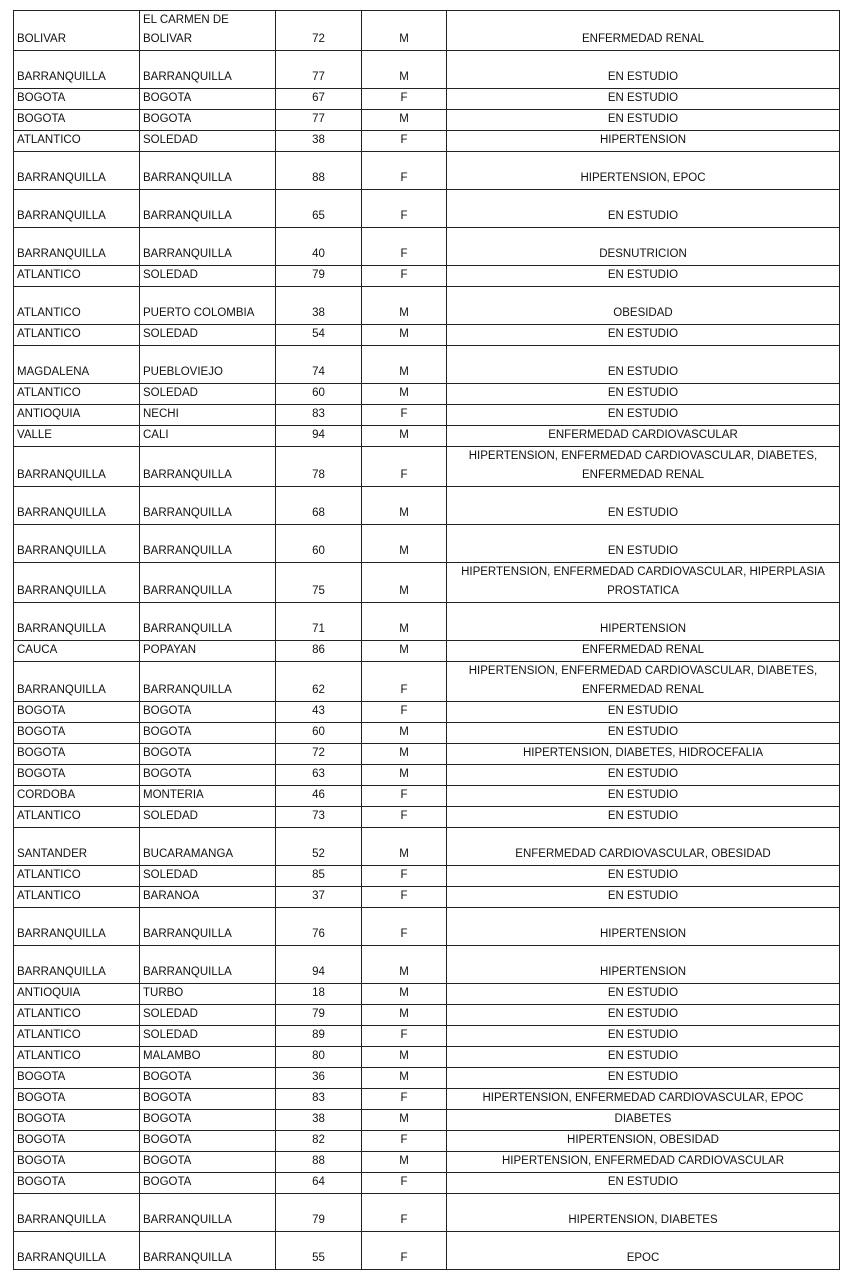  Describe the element at coordinates (318, 276) in the screenshot. I see `age-cell: 79` at that location.